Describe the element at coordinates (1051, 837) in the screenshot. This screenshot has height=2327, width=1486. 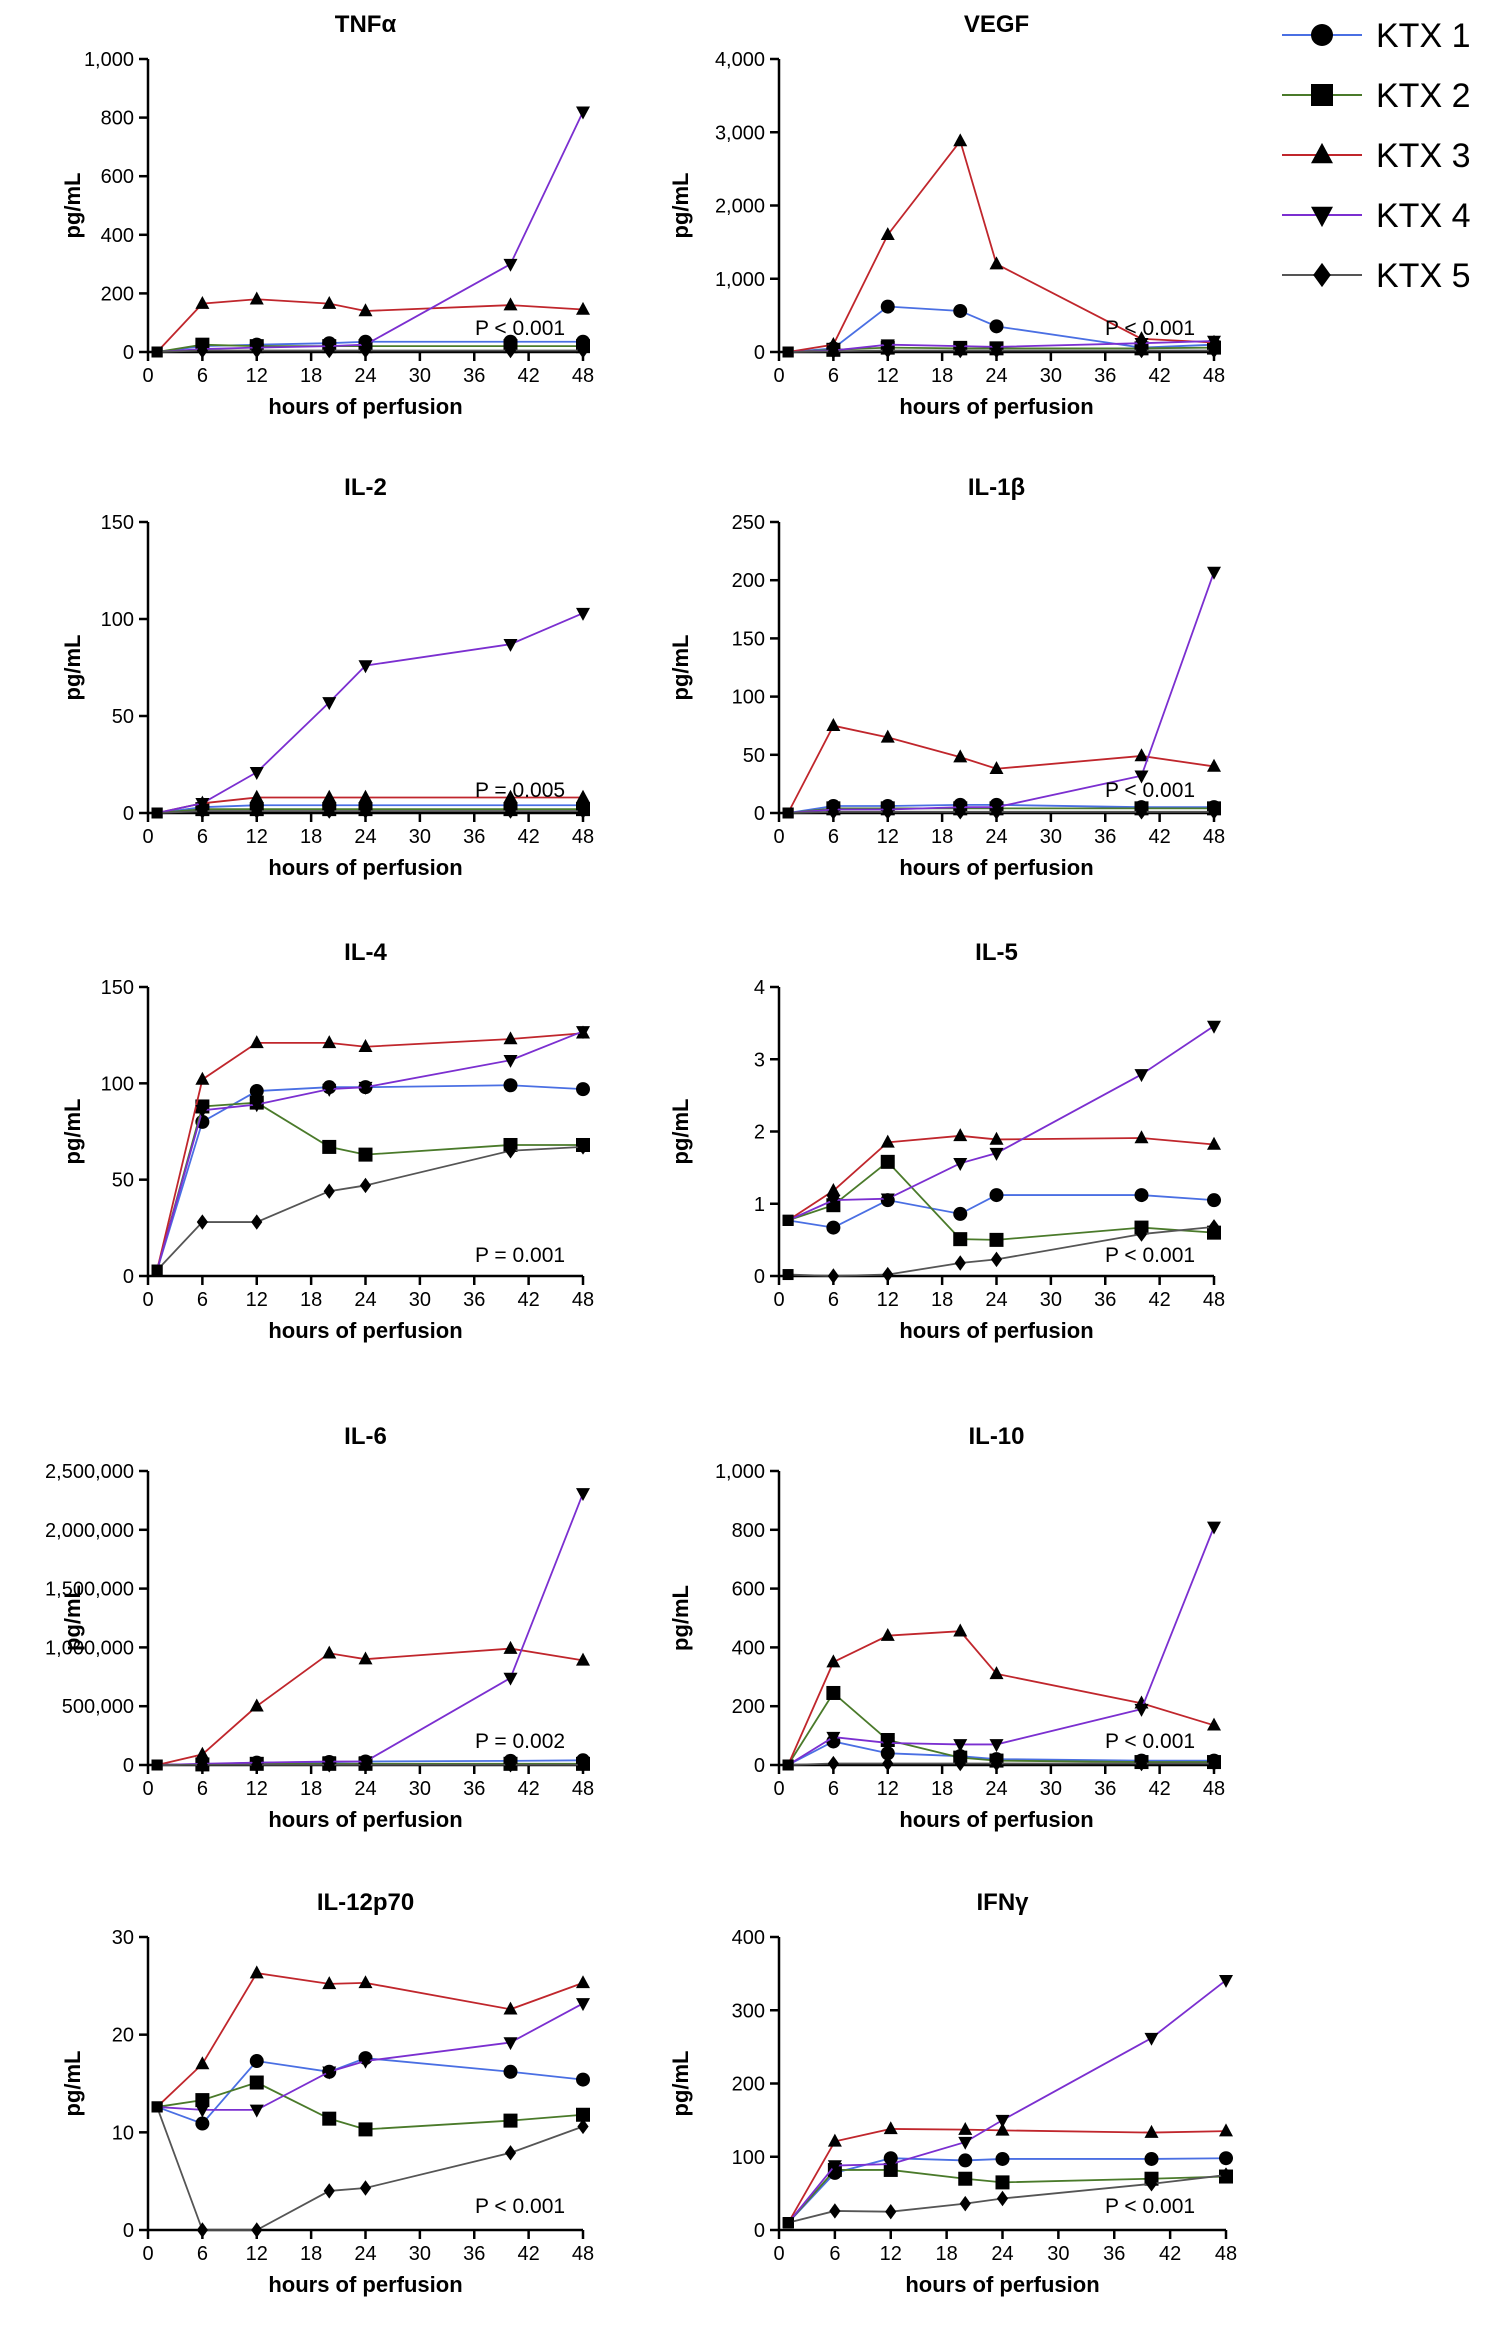
I see `x-tick-label: 30` at that location.